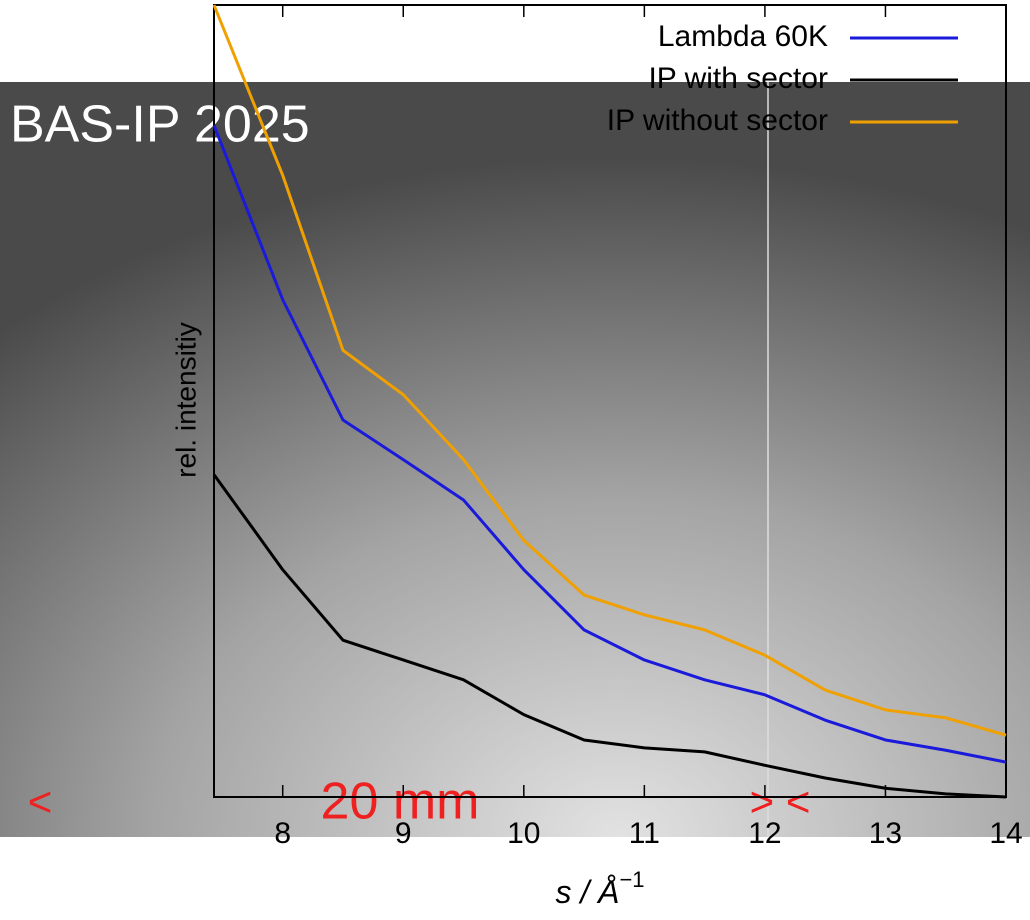  Describe the element at coordinates (717, 120) in the screenshot. I see `legend-label: IP without sector` at that location.